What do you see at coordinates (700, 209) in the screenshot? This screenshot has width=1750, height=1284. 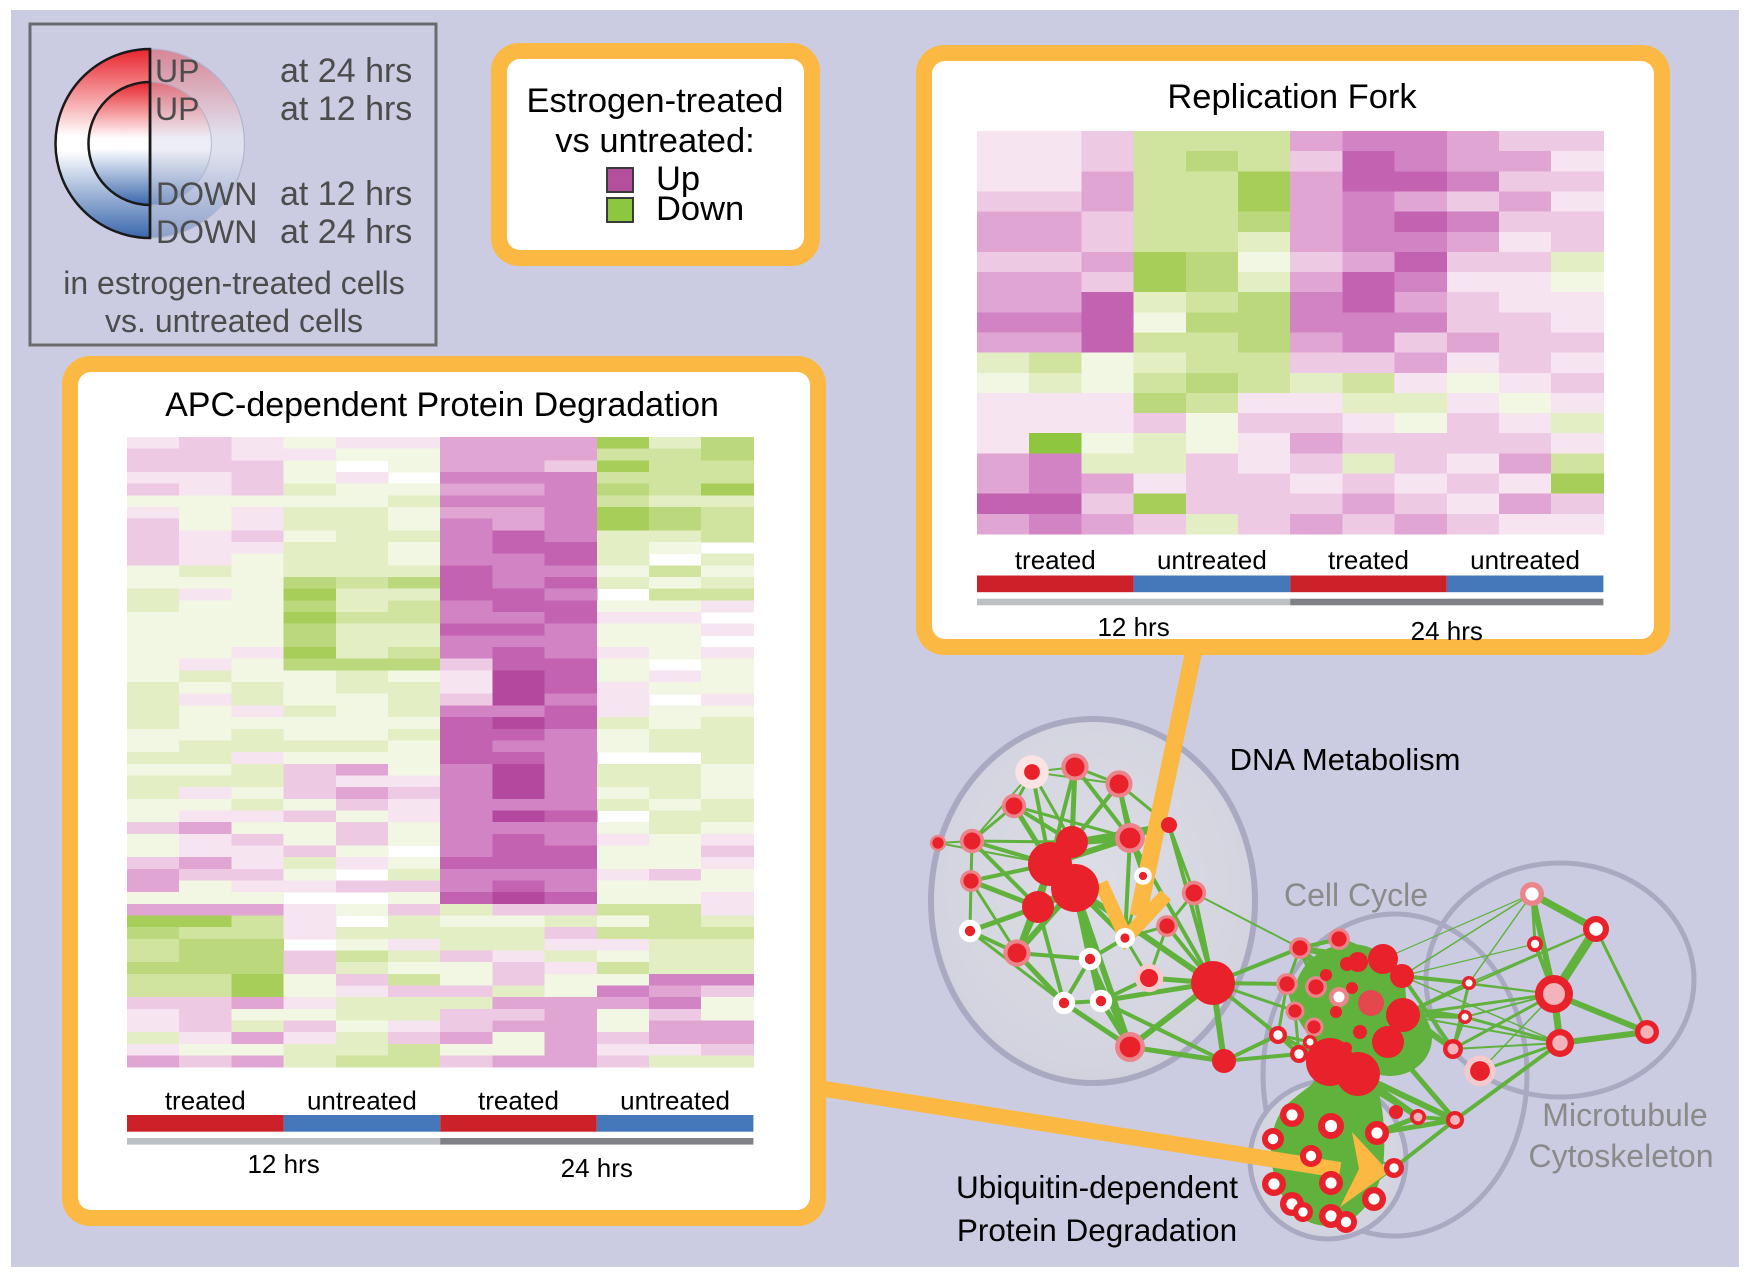 I see `svg-text: Down` at bounding box center [700, 209].